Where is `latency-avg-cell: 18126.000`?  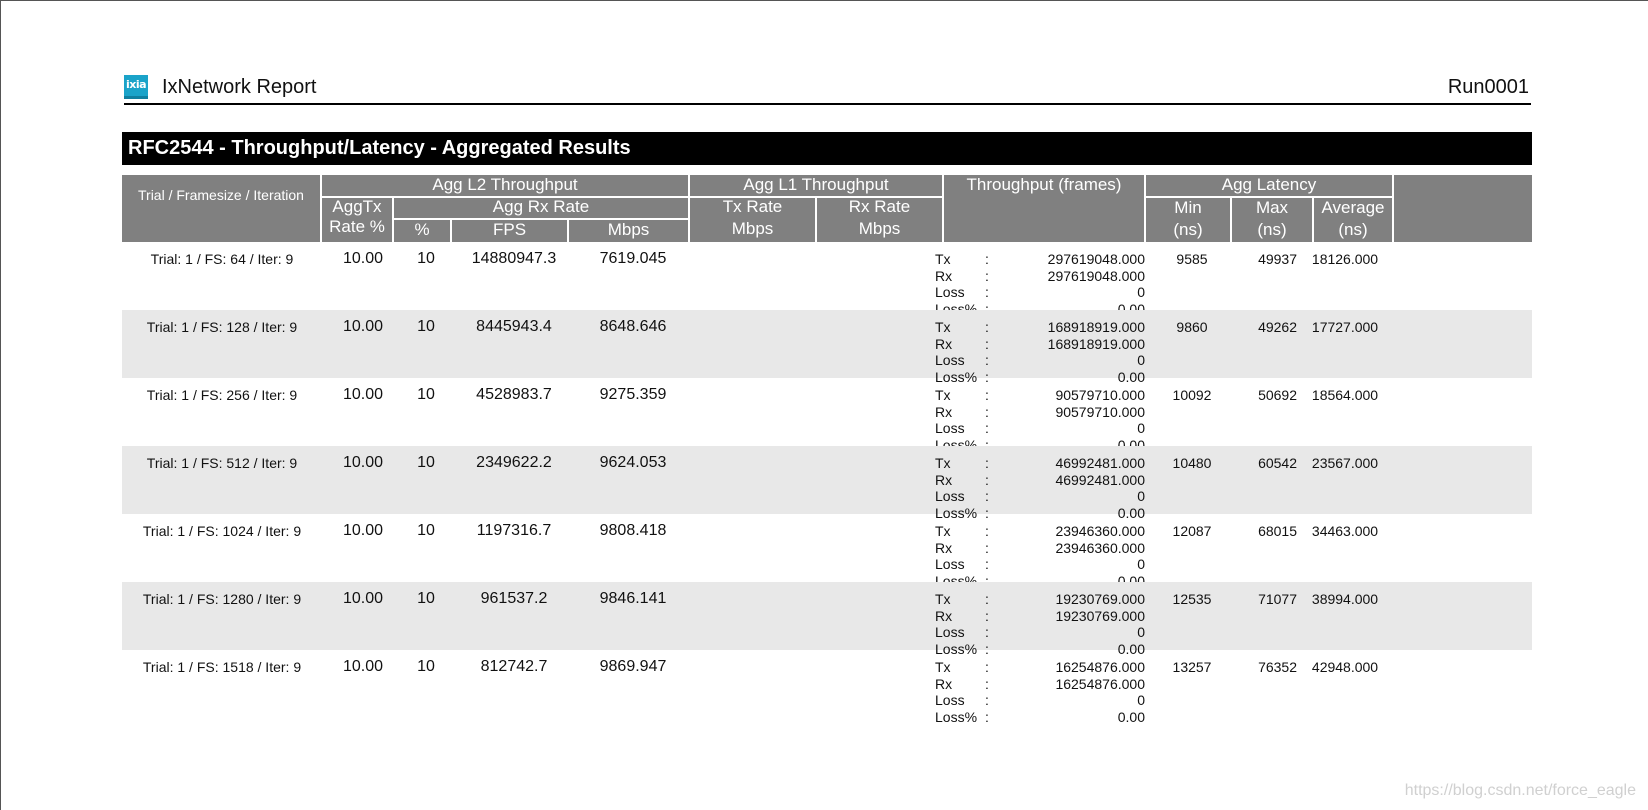 latency-avg-cell: 18126.000 is located at coordinates (1345, 259).